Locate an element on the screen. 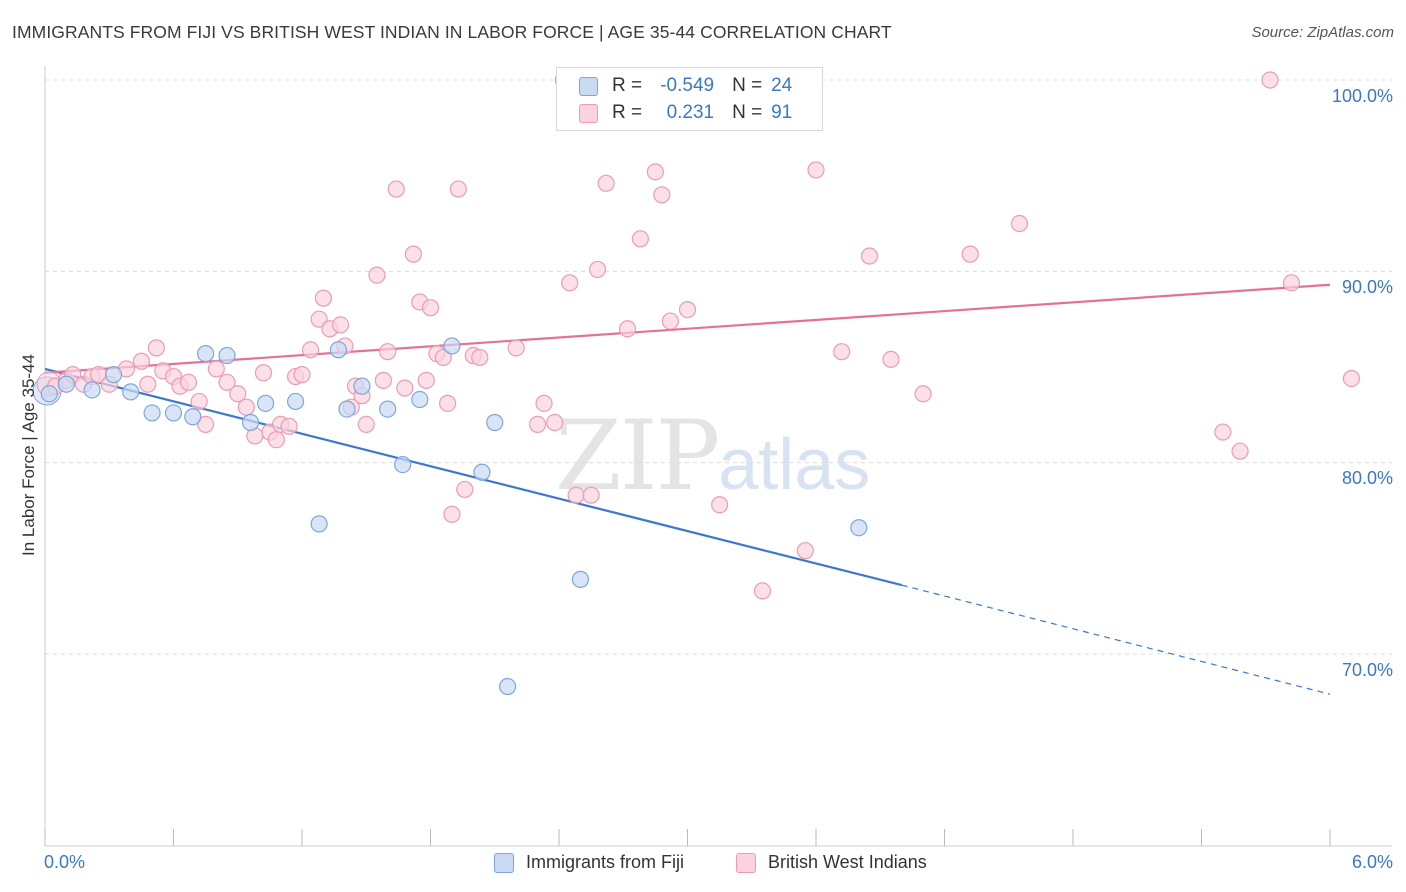 Image resolution: width=1406 pixels, height=892 pixels. legend-row-bwi: R = 0.231 N = 91 is located at coordinates (685, 113).